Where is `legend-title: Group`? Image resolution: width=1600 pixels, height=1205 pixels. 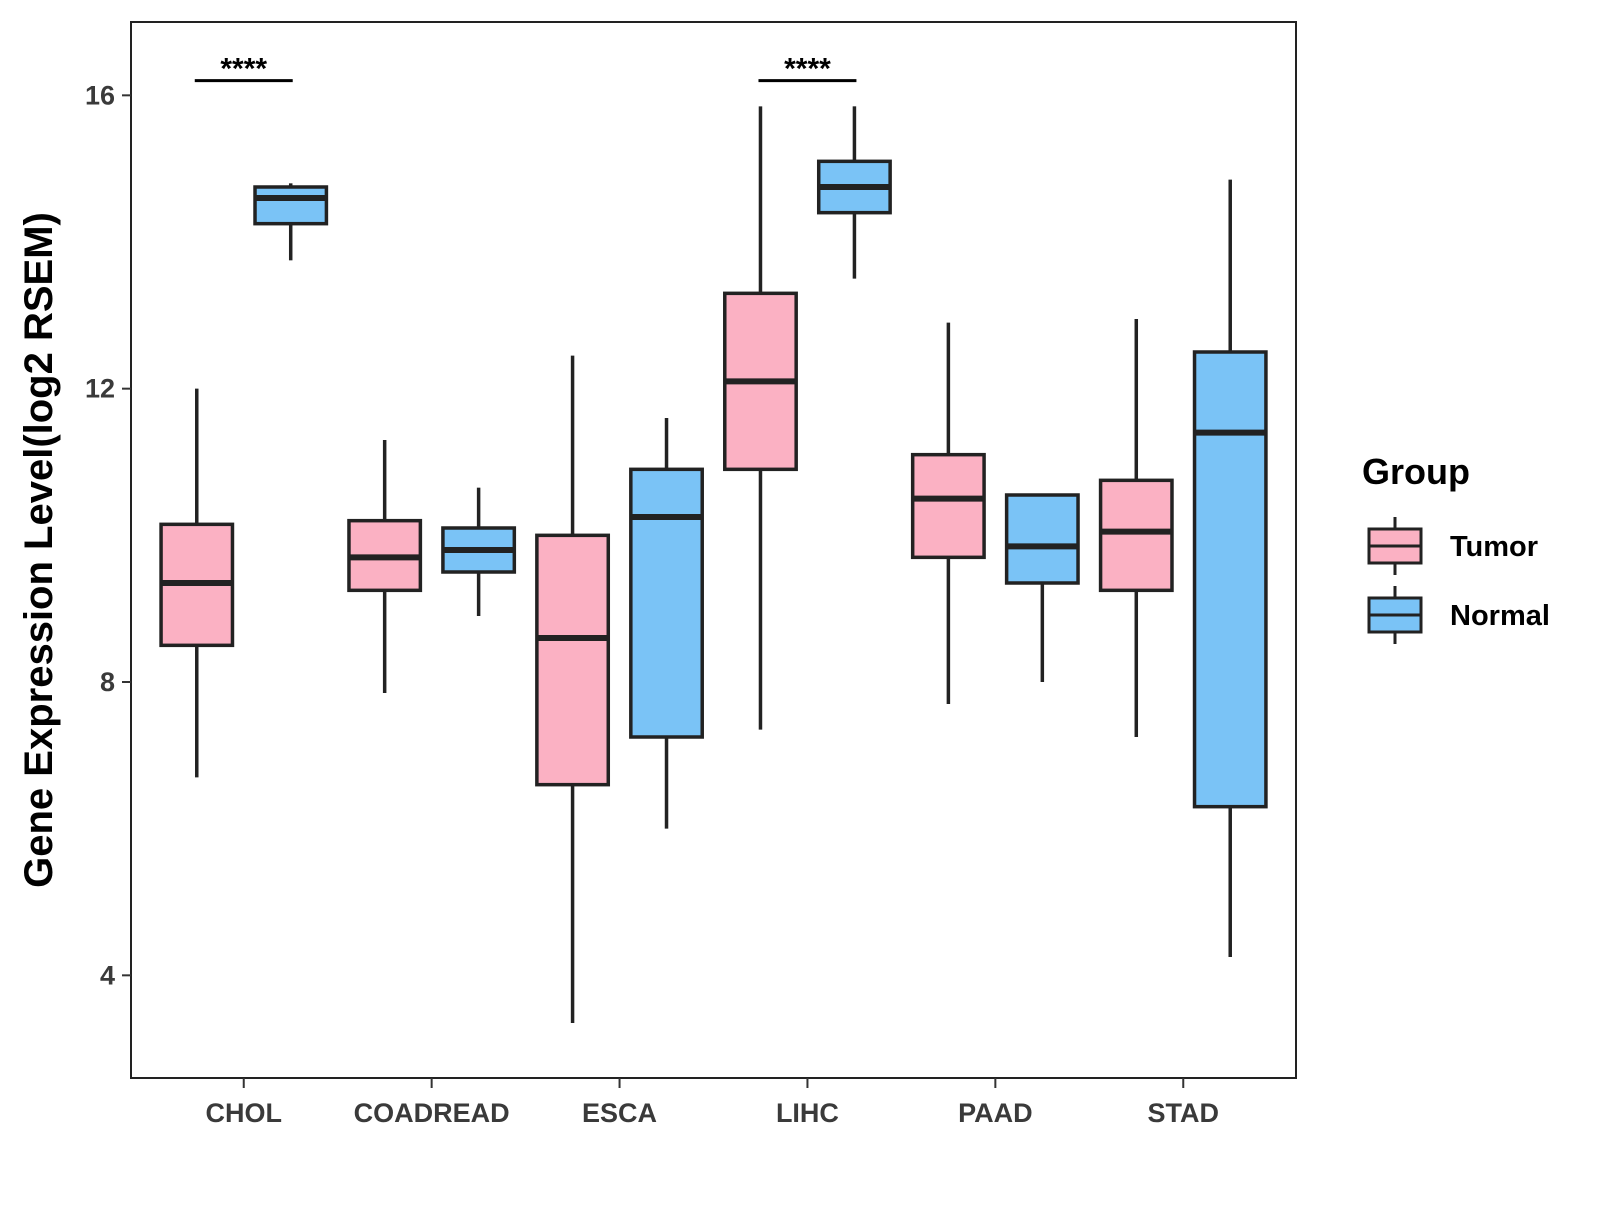 legend-title: Group is located at coordinates (1416, 471).